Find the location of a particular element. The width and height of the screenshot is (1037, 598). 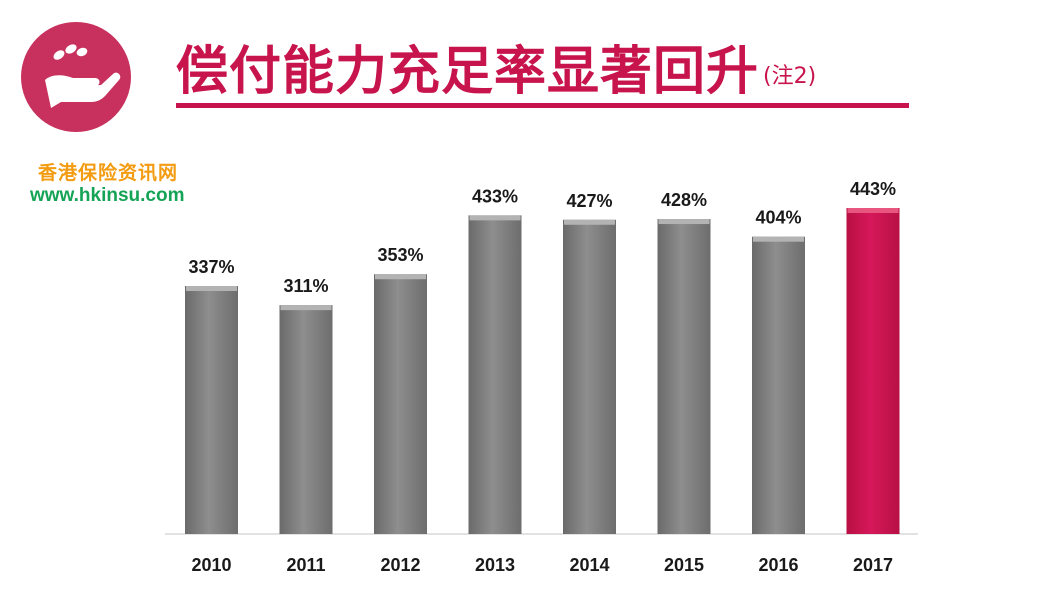

title-underline is located at coordinates (542, 105).